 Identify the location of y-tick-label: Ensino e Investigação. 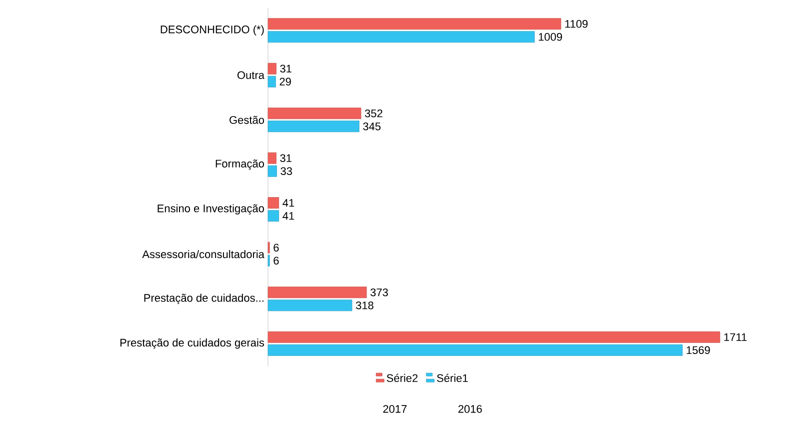
(211, 209).